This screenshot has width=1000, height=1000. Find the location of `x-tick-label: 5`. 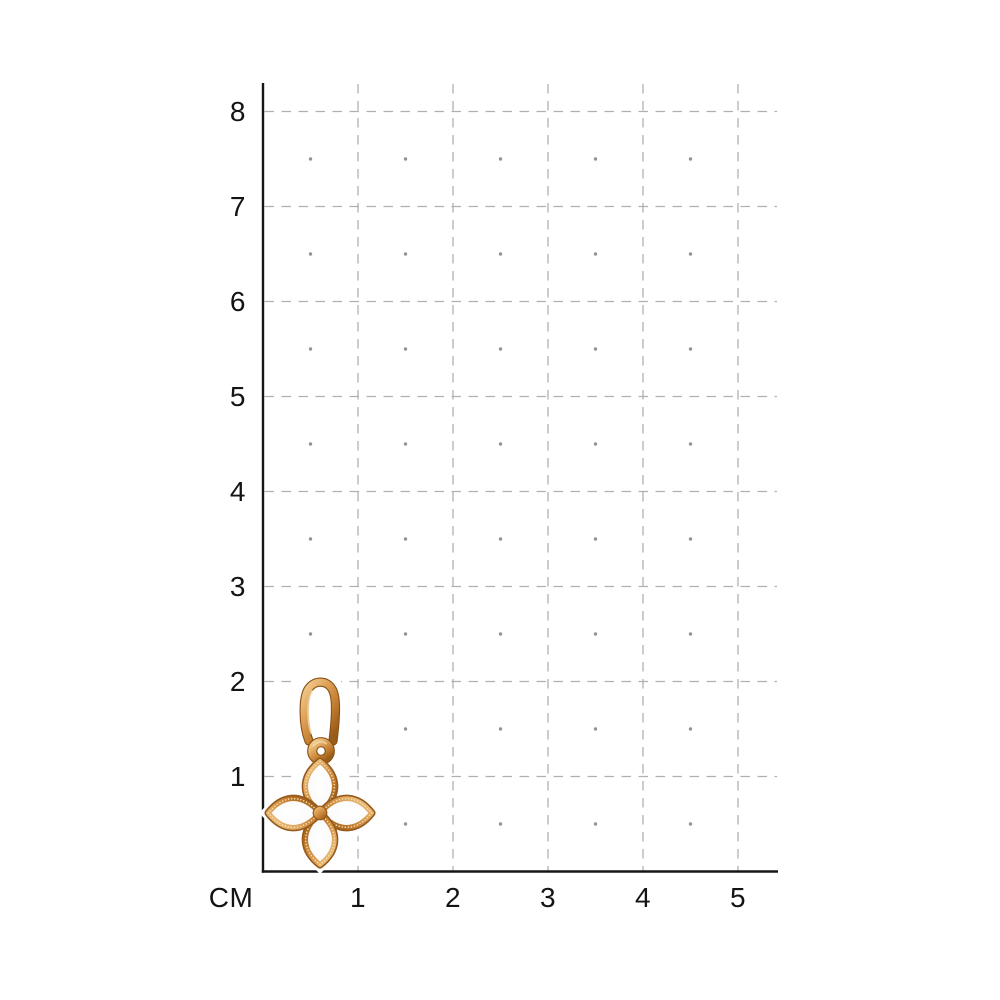

x-tick-label: 5 is located at coordinates (738, 897).